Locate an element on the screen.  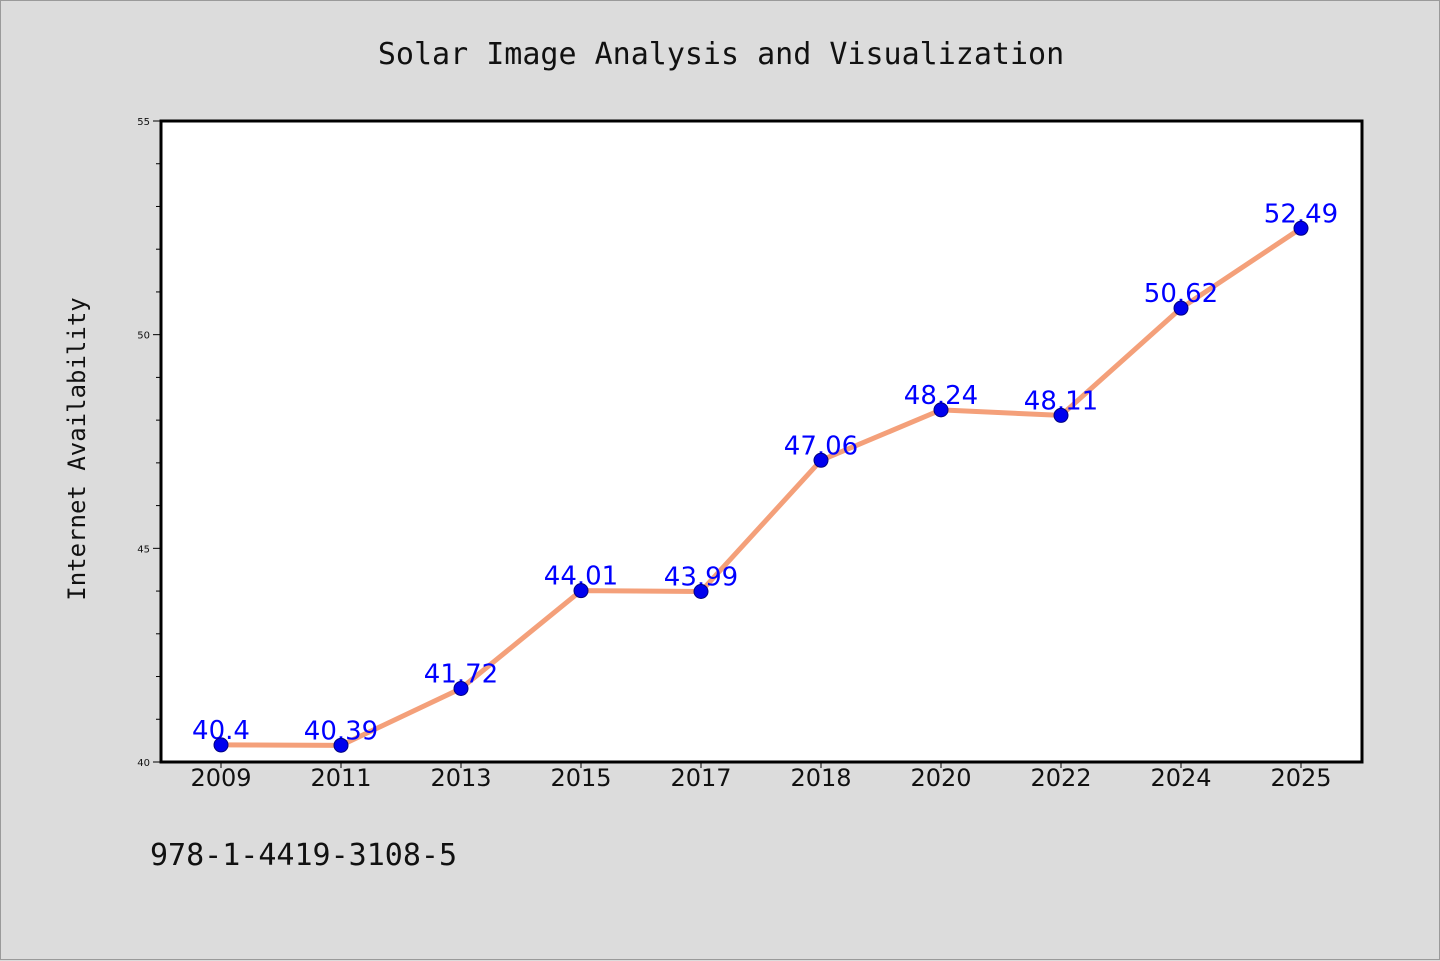
y-tick-label: 40 is located at coordinates (143, 763).